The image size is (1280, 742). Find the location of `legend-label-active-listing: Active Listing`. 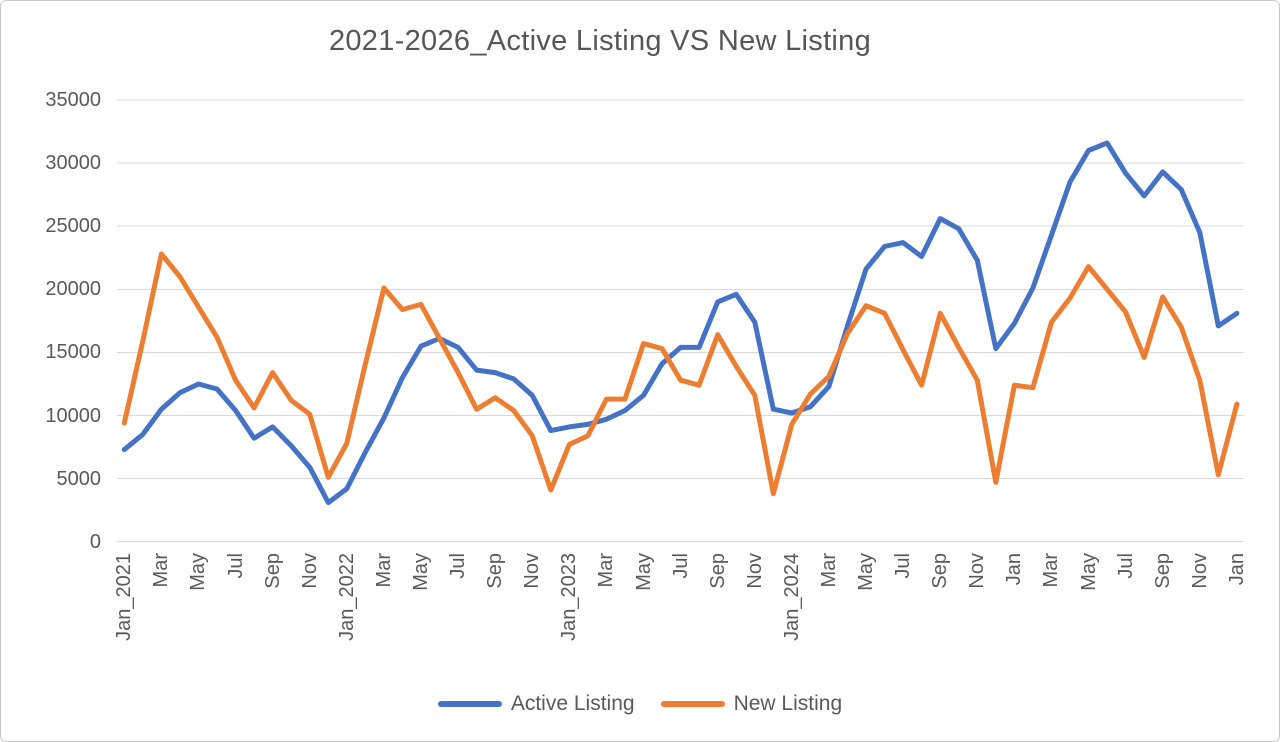

legend-label-active-listing: Active Listing is located at coordinates (572, 703).